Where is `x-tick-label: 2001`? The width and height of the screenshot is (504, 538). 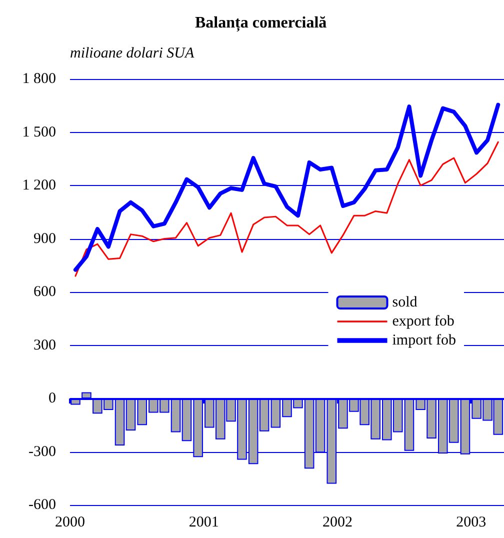 x-tick-label: 2001 is located at coordinates (203, 522).